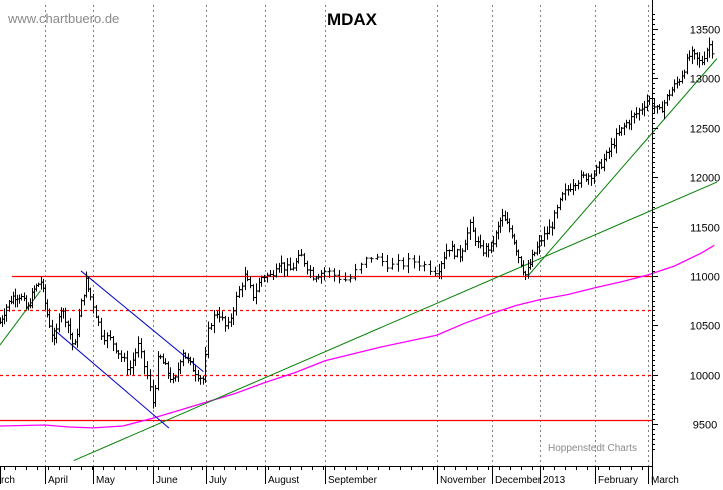  I want to click on y-tick-label: 12500, so click(705, 130).